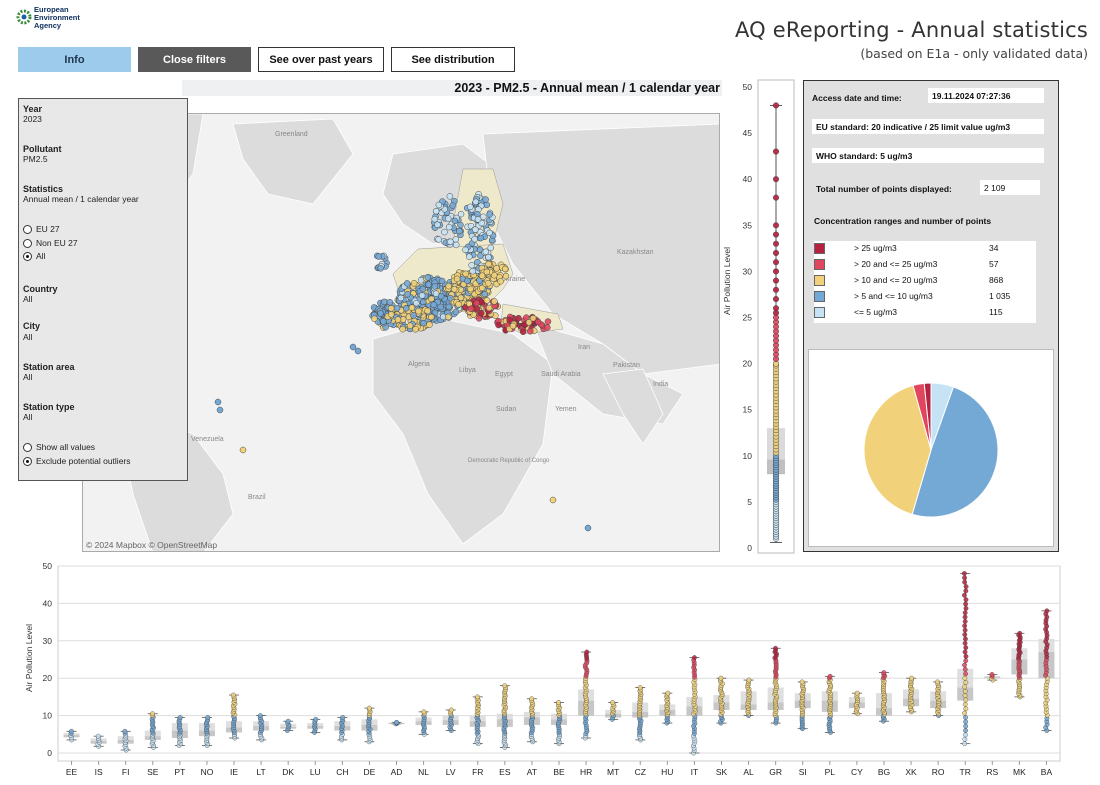 This screenshot has height=785, width=1100. What do you see at coordinates (667, 708) in the screenshot?
I see `country-box-HU` at bounding box center [667, 708].